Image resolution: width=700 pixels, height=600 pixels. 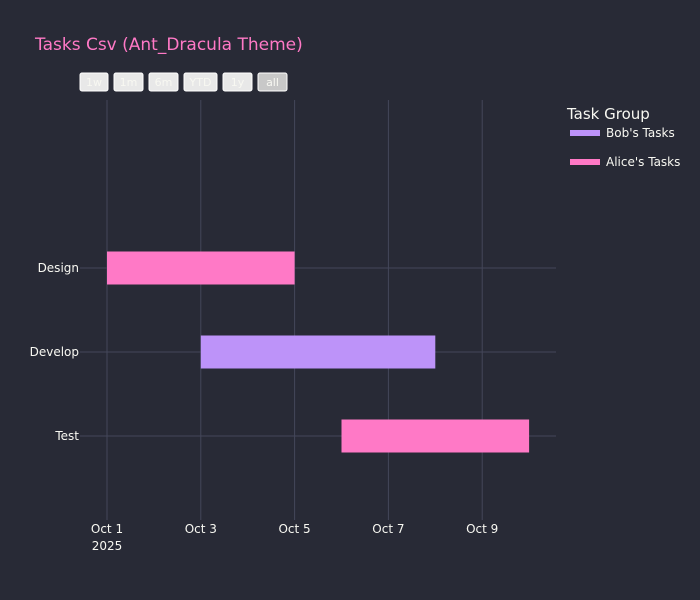 What do you see at coordinates (201, 529) in the screenshot?
I see `x-tick-label: Oct 3` at bounding box center [201, 529].